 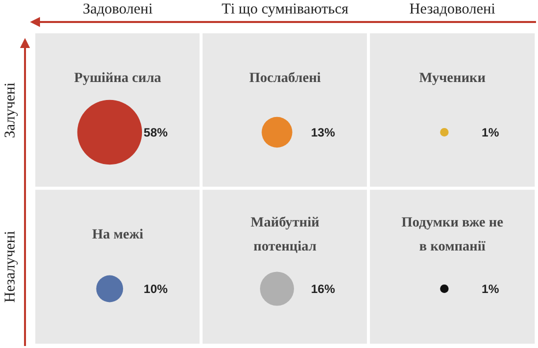 What do you see at coordinates (323, 132) in the screenshot?
I see `data-label: 13%` at bounding box center [323, 132].